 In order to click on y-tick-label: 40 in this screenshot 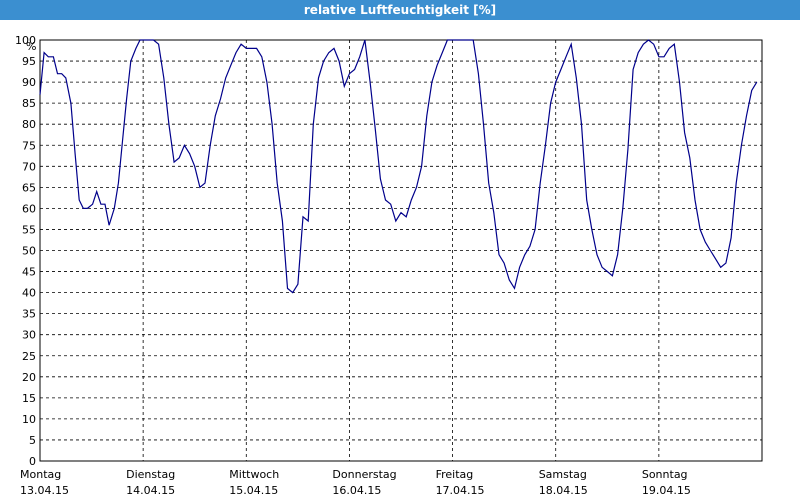, I will do `click(29, 293)`.